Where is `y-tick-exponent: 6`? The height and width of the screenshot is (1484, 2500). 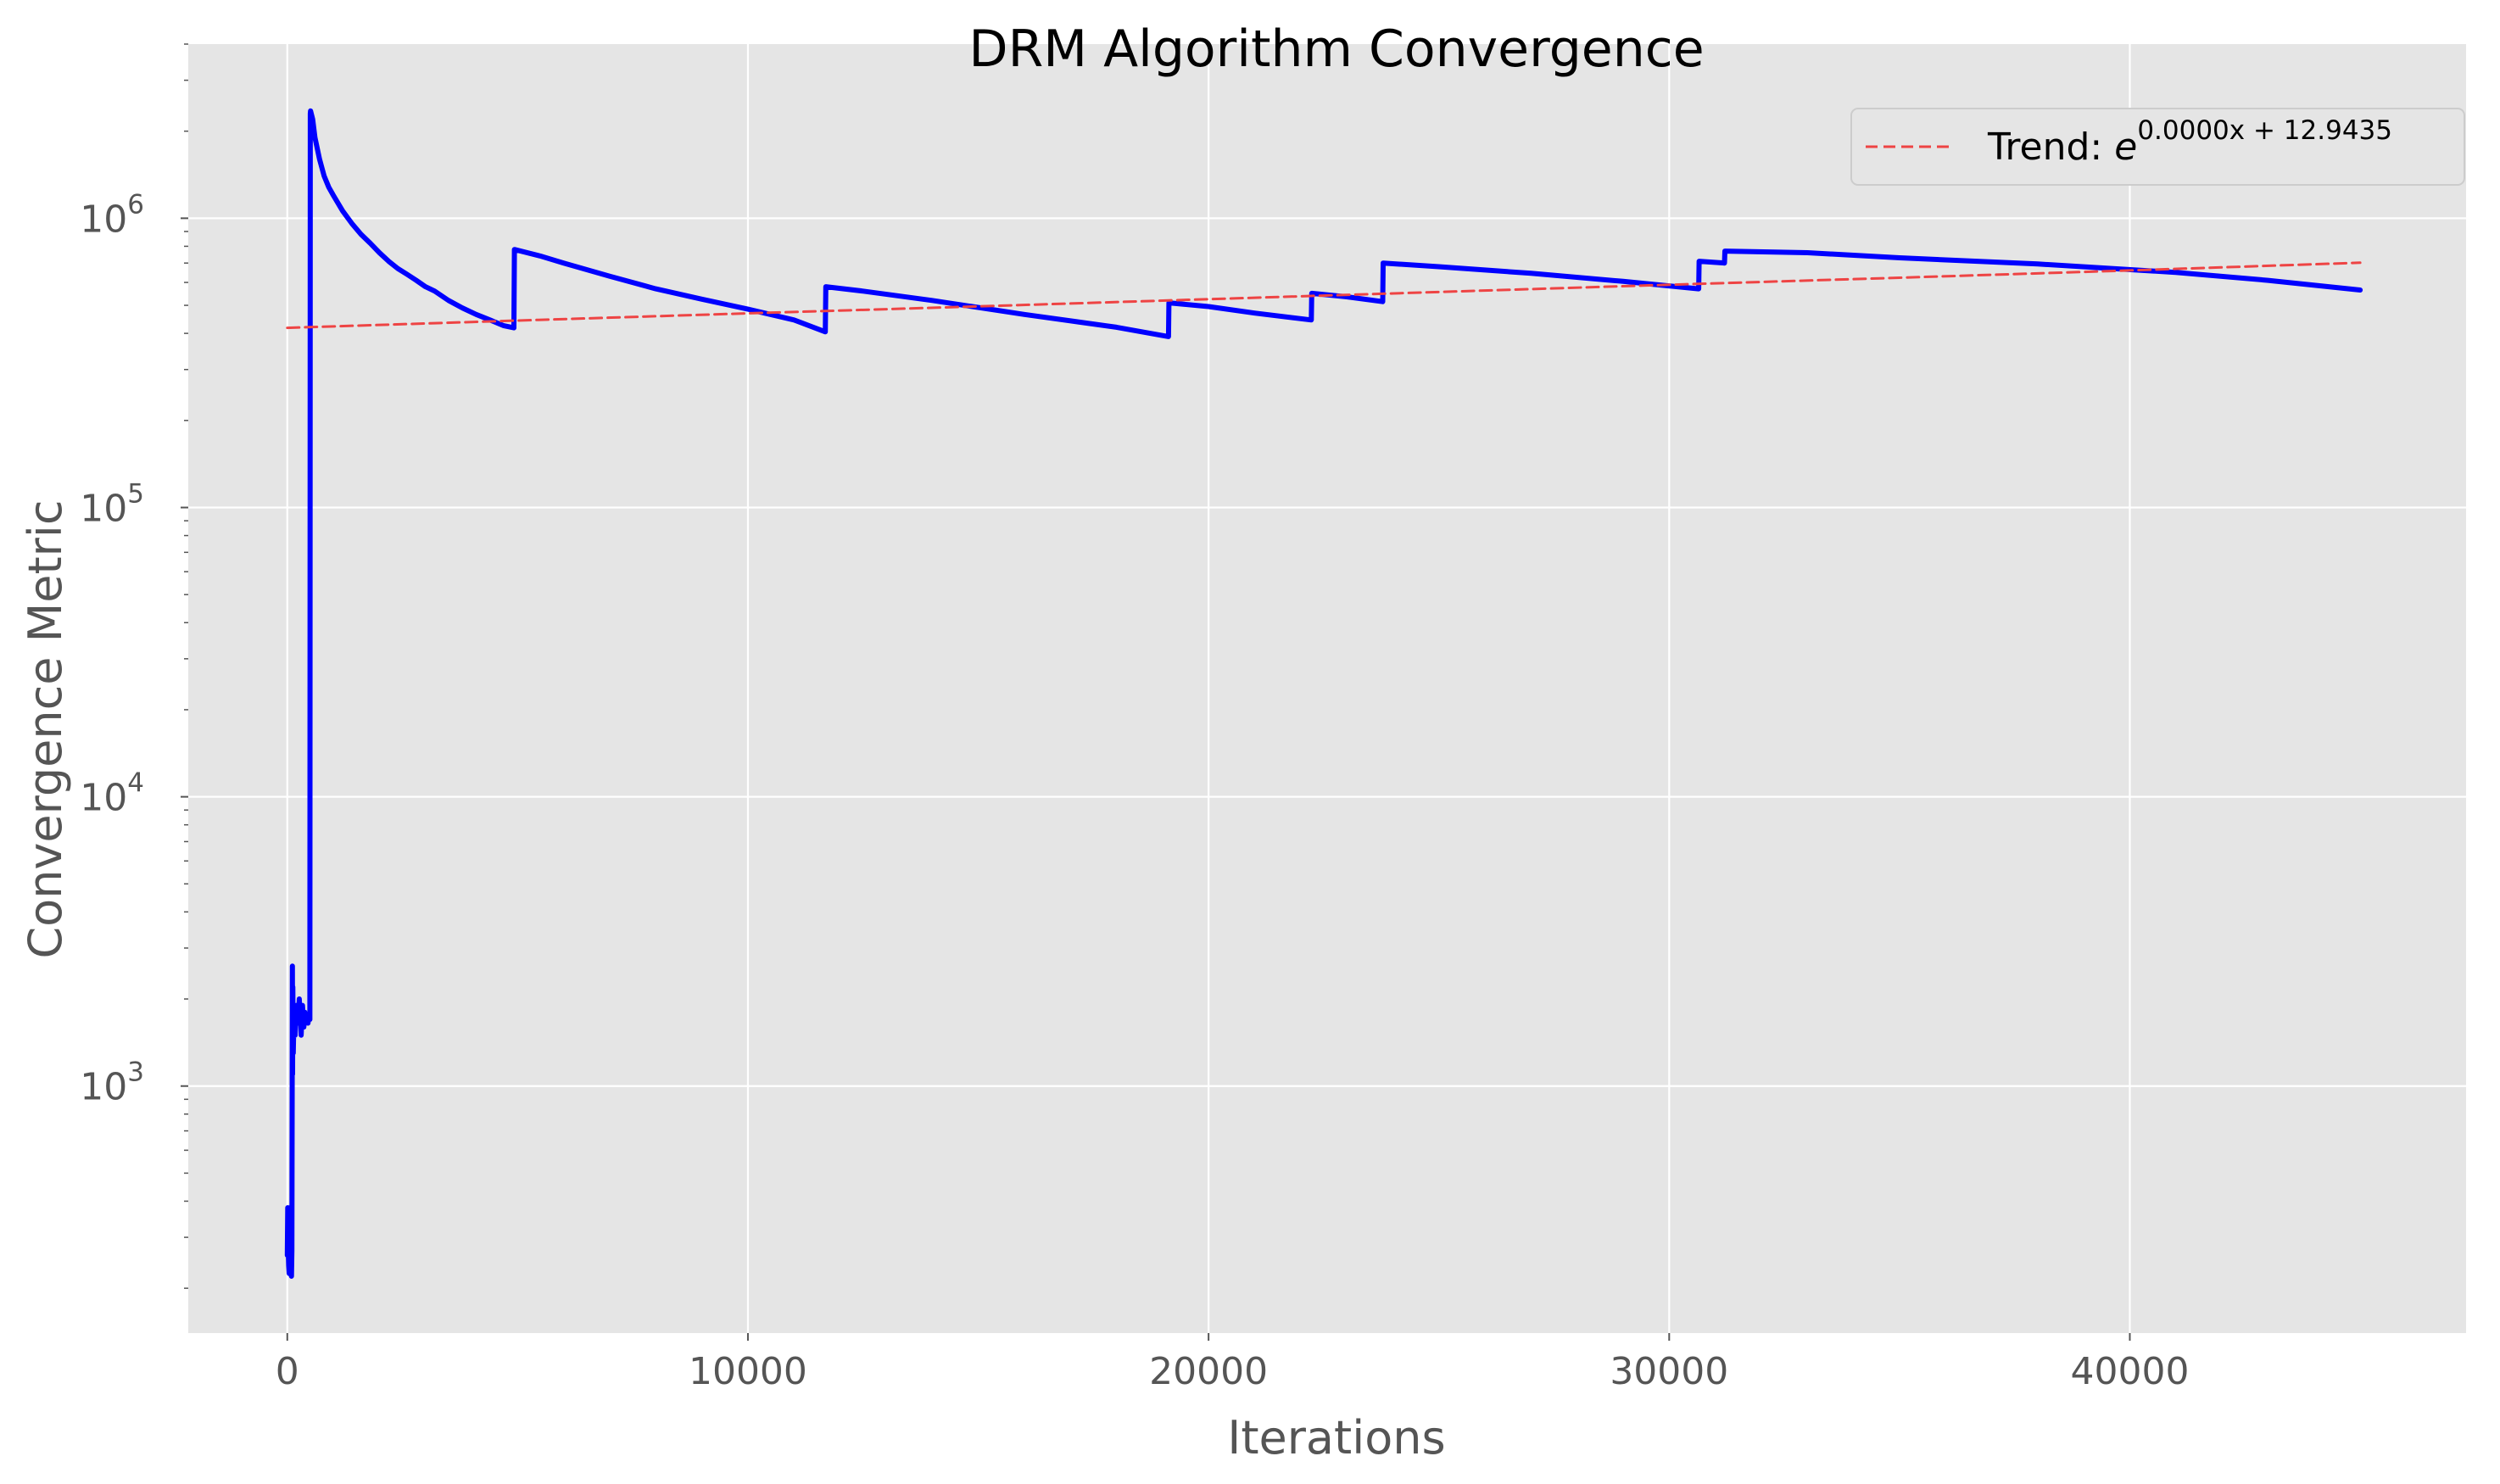
y-tick-exponent: 6 is located at coordinates (135, 205).